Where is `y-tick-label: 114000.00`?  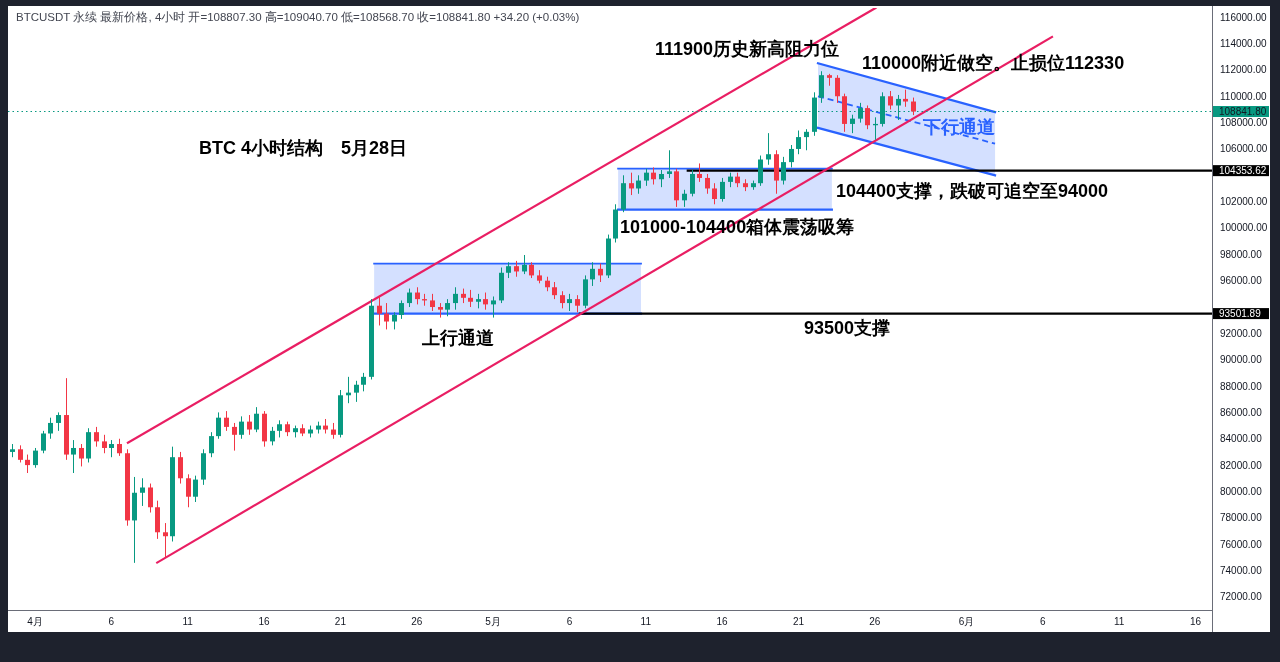
y-tick-label: 114000.00 is located at coordinates (1243, 44).